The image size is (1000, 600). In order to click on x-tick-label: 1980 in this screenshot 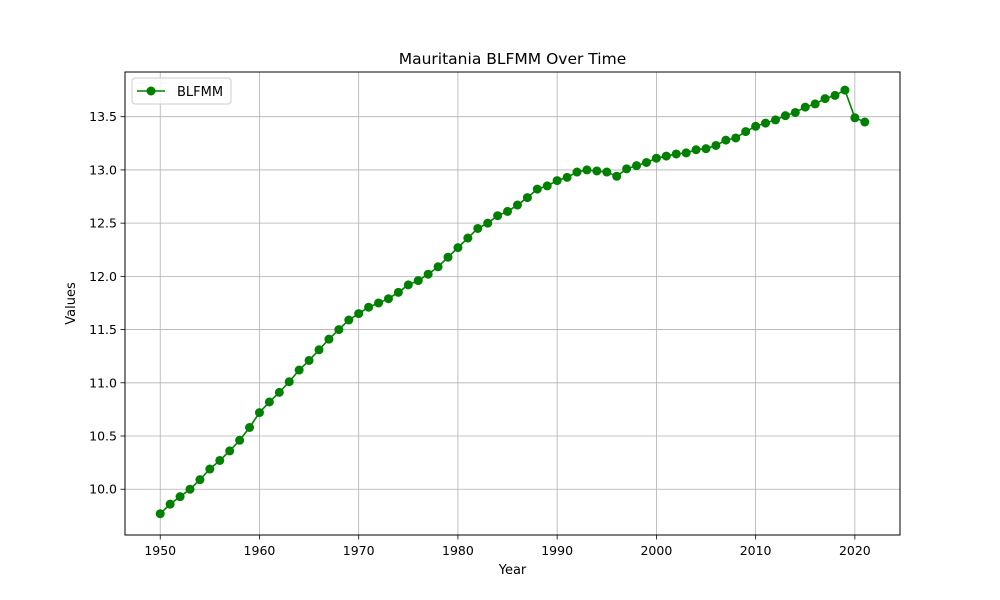, I will do `click(458, 550)`.